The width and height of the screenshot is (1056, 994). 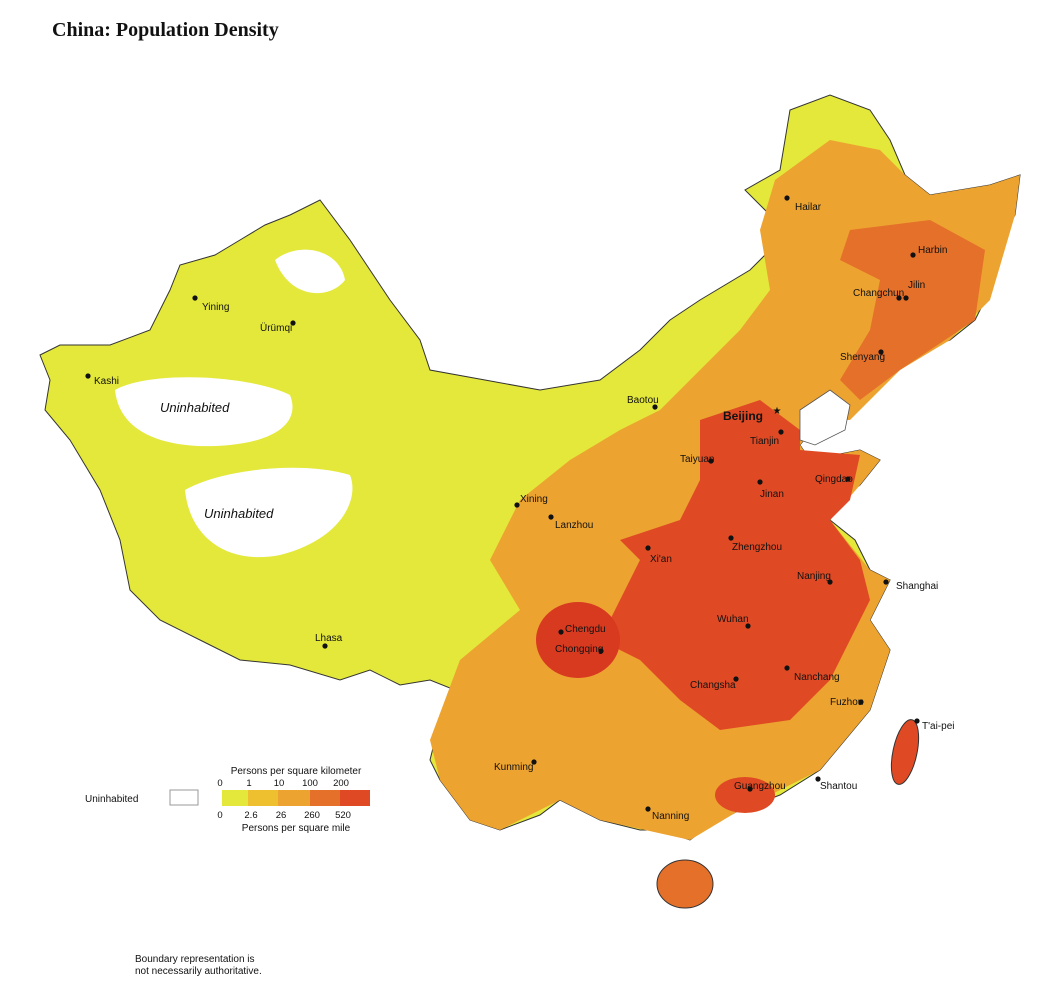 What do you see at coordinates (777, 411) in the screenshot?
I see `capital-star: ★` at bounding box center [777, 411].